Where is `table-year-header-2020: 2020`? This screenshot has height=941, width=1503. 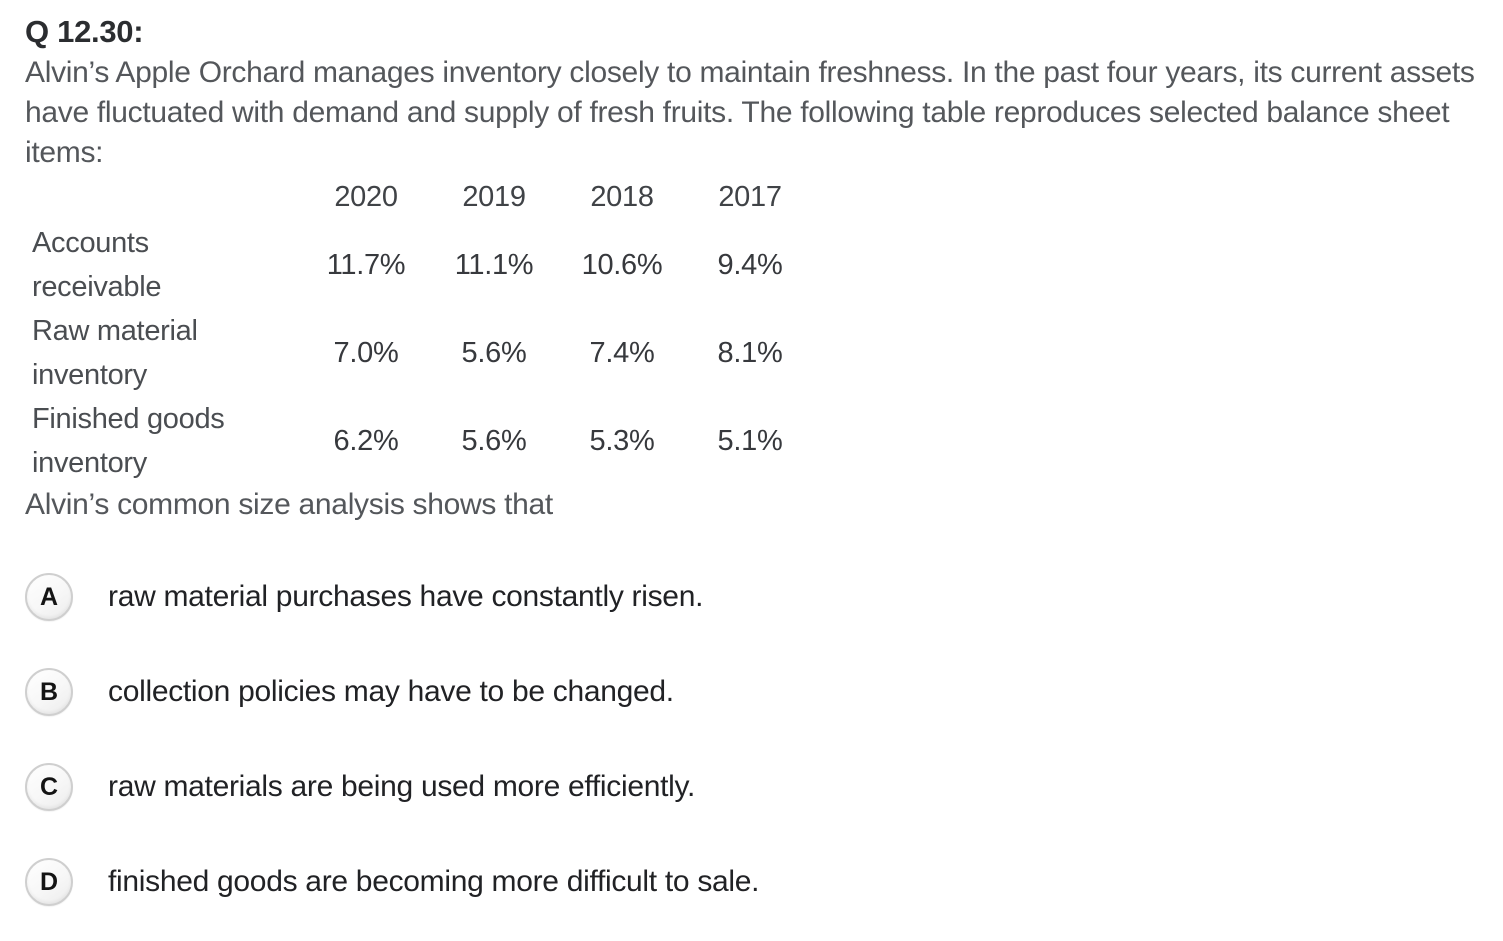
table-year-header-2020: 2020 is located at coordinates (366, 196).